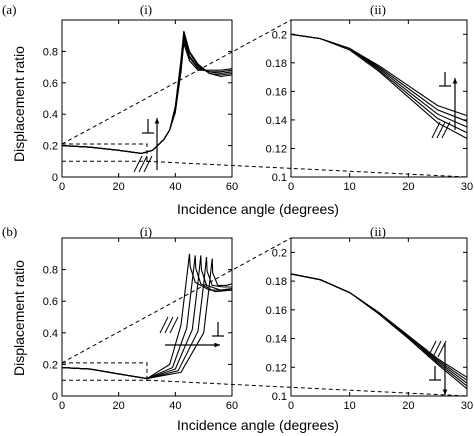 The width and height of the screenshot is (474, 436). What do you see at coordinates (276, 92) in the screenshot?
I see `y-tick-label-a-ii-3: 0.16` at bounding box center [276, 92].